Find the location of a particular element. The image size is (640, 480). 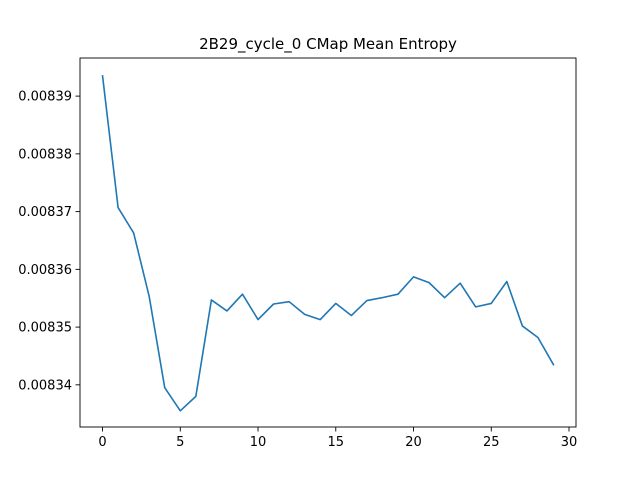

x-tick-label: 10 is located at coordinates (258, 442).